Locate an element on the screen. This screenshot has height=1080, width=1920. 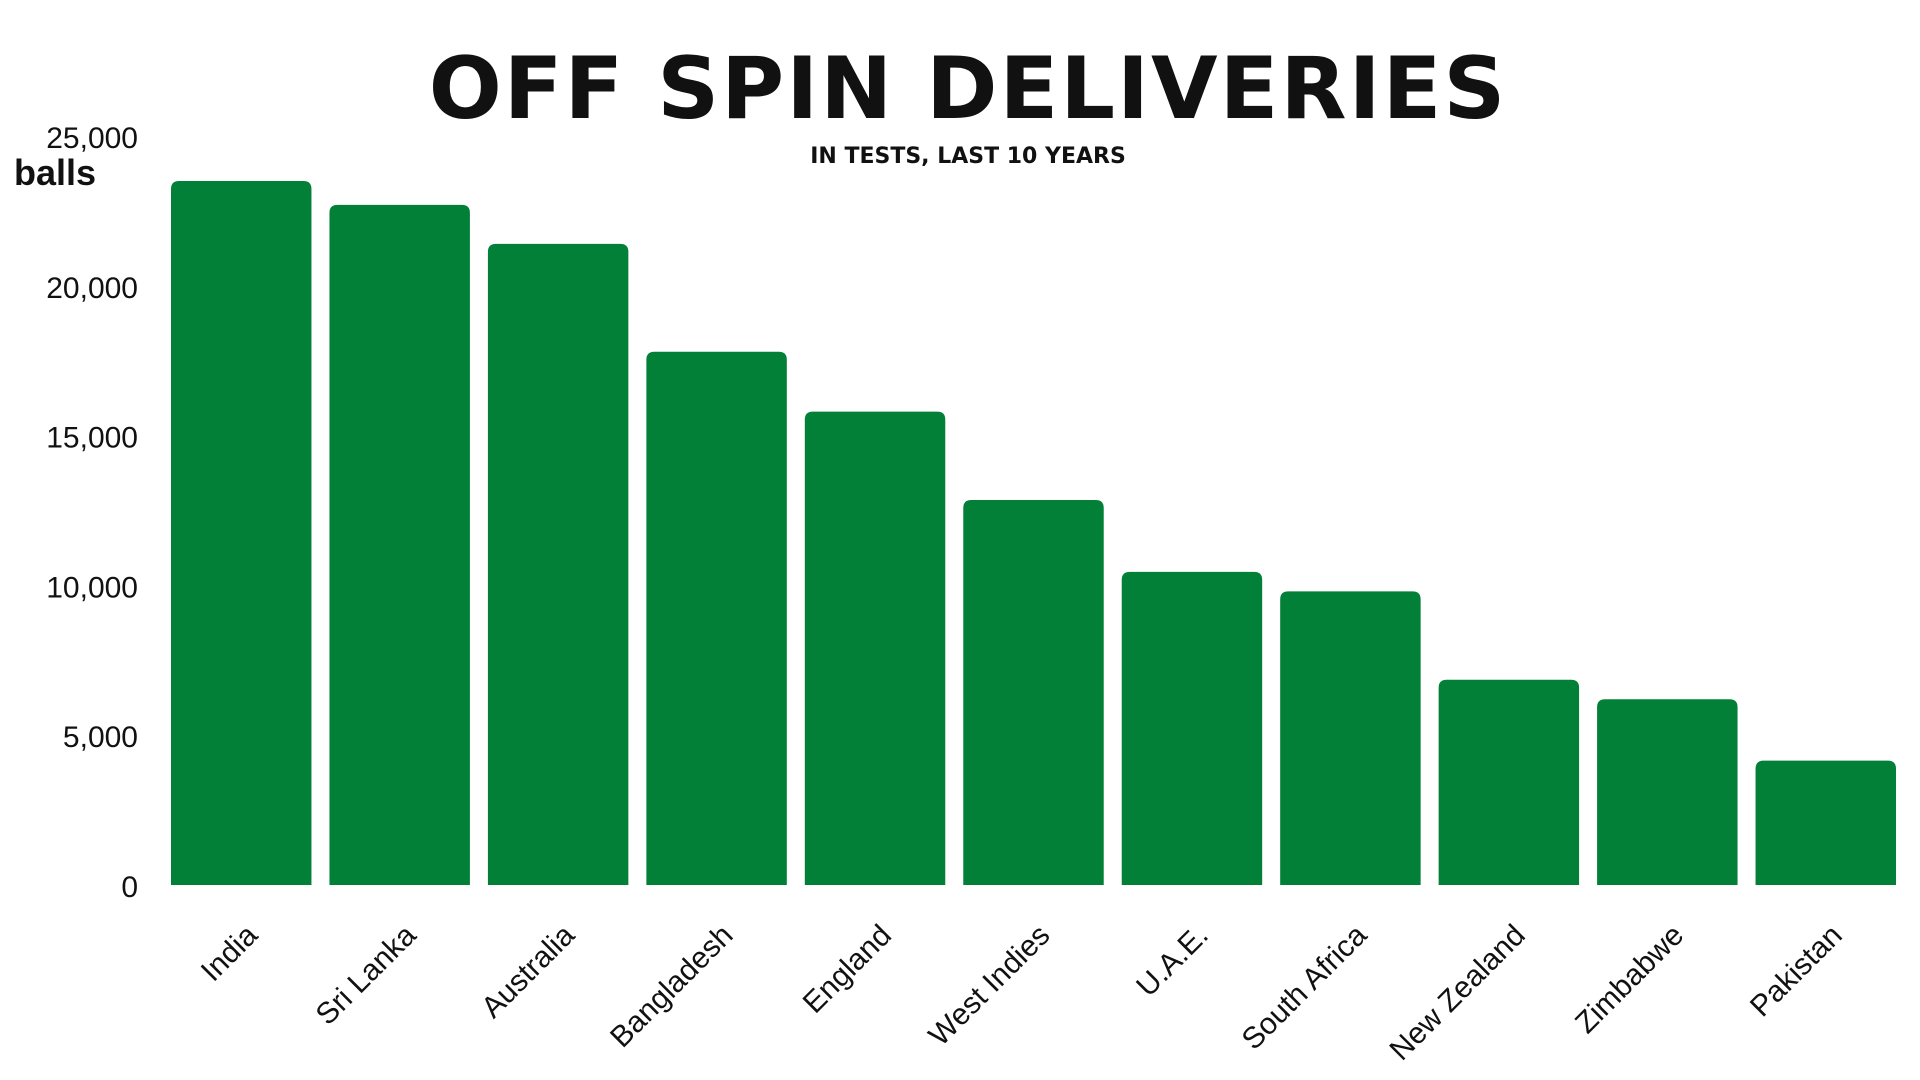
y-axis: 0 5,000 10,000 15,000 20,000 25,000 is located at coordinates (92, 513).